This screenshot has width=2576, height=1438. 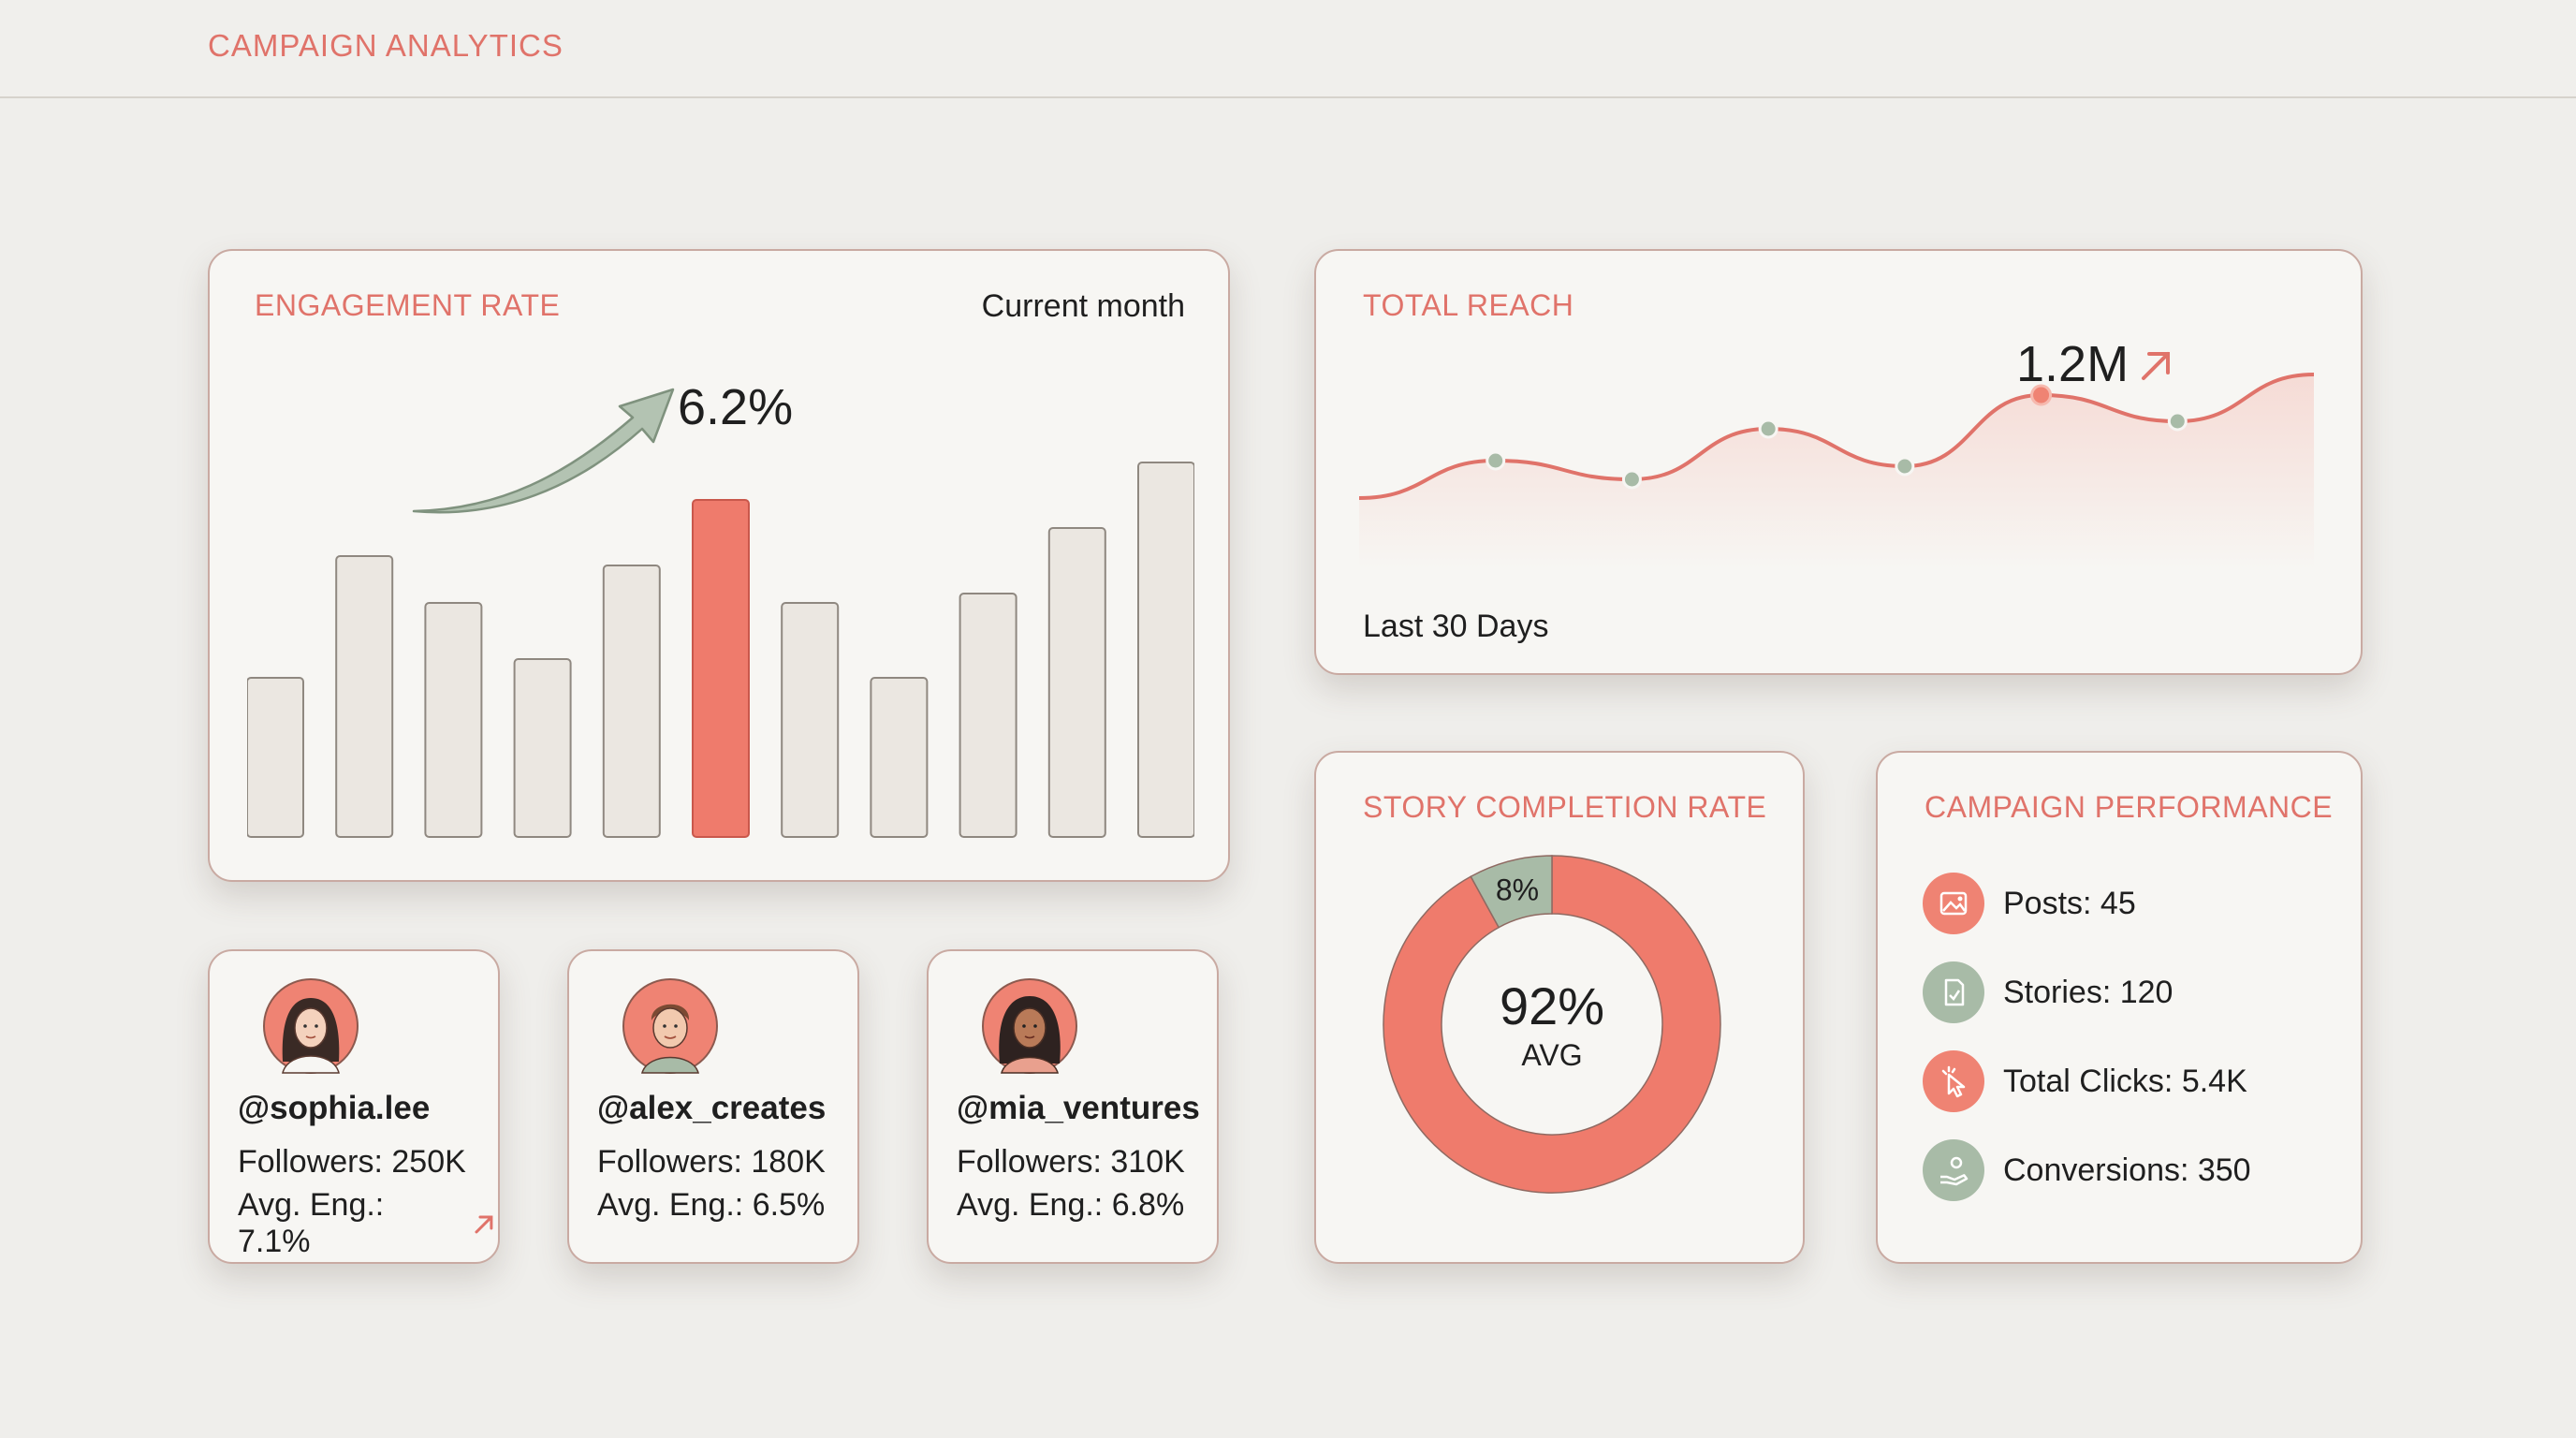 I want to click on story-completion-sub: AVG, so click(x=1552, y=1055).